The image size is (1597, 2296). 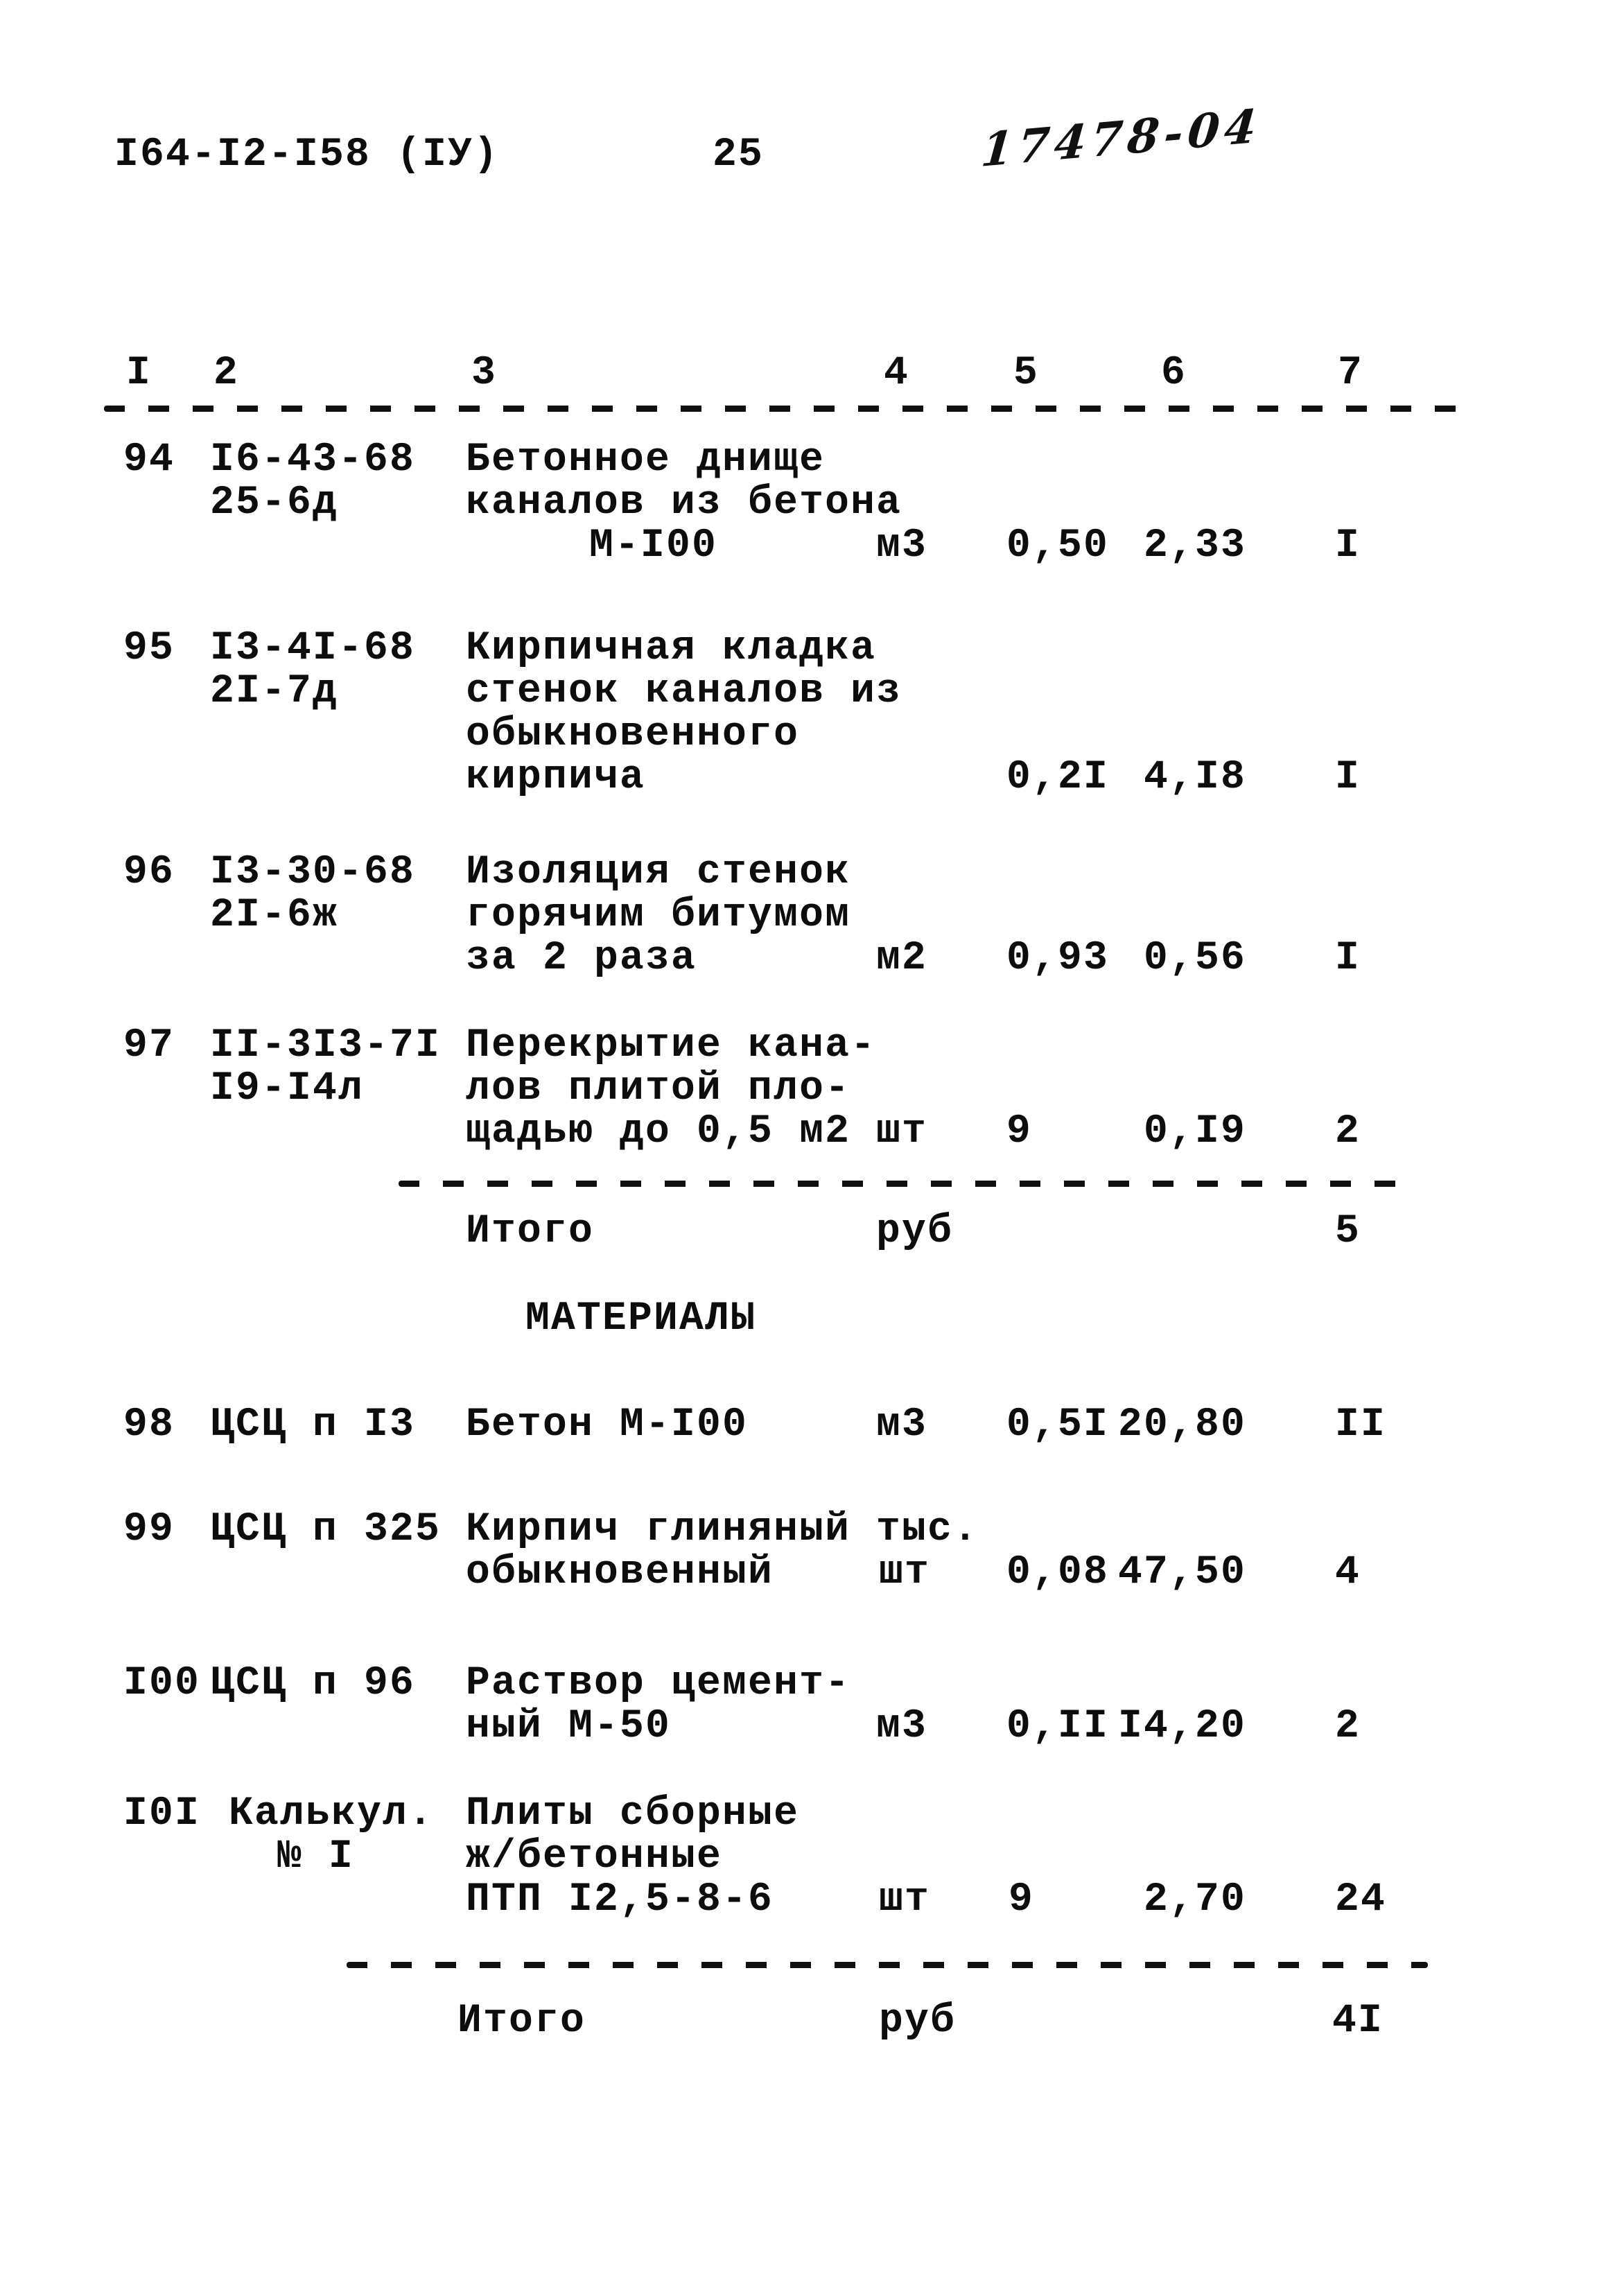 What do you see at coordinates (1181, 1424) in the screenshot?
I see `row-98-price: 20,80` at bounding box center [1181, 1424].